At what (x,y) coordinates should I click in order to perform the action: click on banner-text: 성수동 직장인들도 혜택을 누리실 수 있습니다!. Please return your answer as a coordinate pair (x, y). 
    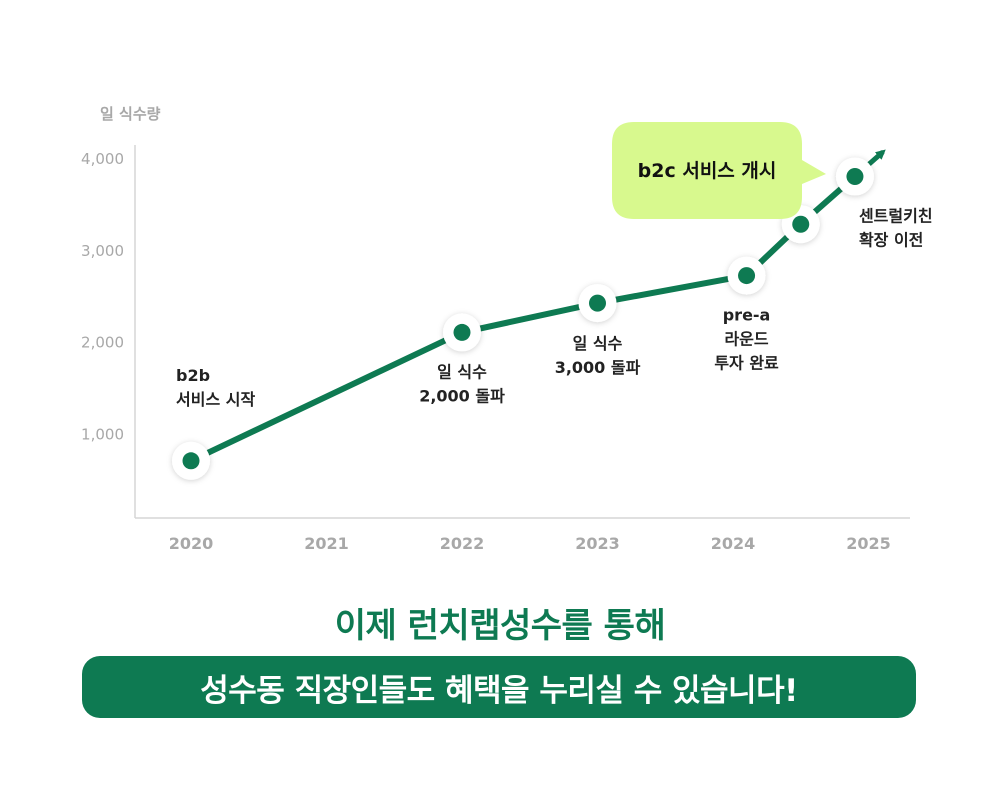
    Looking at the image, I should click on (499, 690).